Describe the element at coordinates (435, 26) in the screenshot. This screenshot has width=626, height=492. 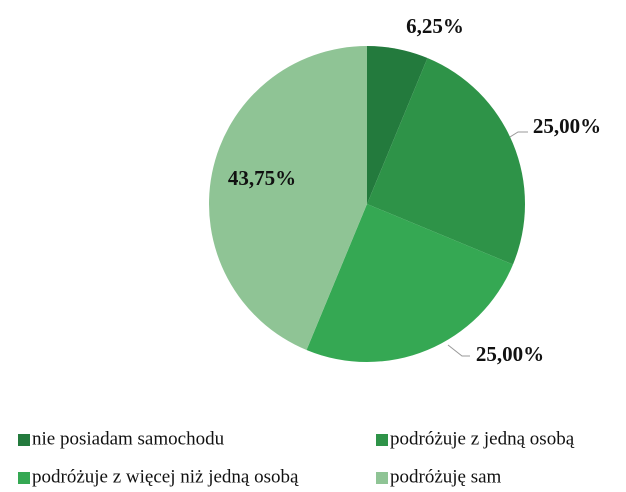
I see `data-label: 6,25%` at that location.